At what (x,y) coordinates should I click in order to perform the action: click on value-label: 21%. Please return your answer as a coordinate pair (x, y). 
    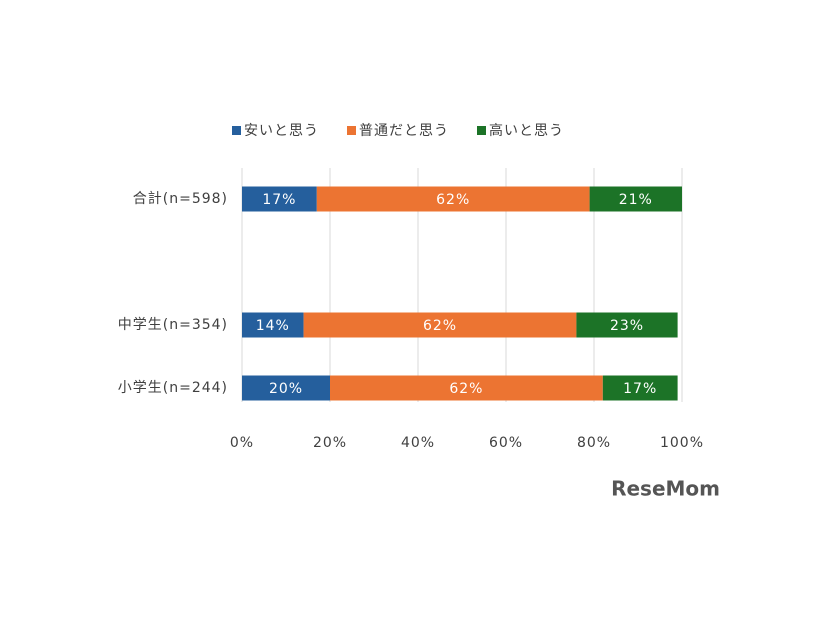
    Looking at the image, I should click on (636, 200).